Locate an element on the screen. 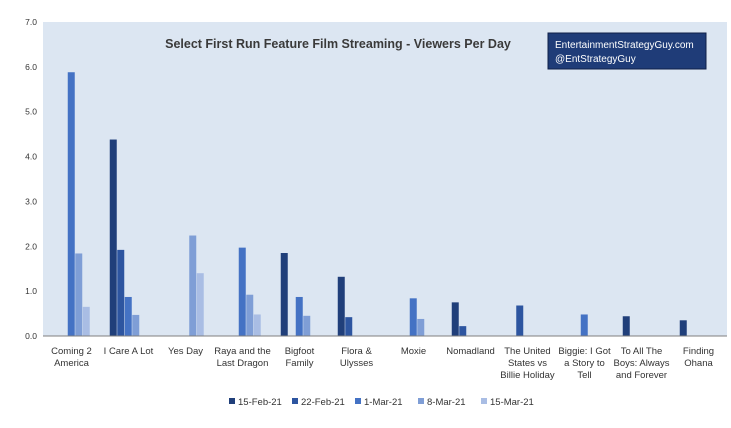 The height and width of the screenshot is (428, 731). category-label: Biggie: I Got a Story to Tell is located at coordinates (584, 363).